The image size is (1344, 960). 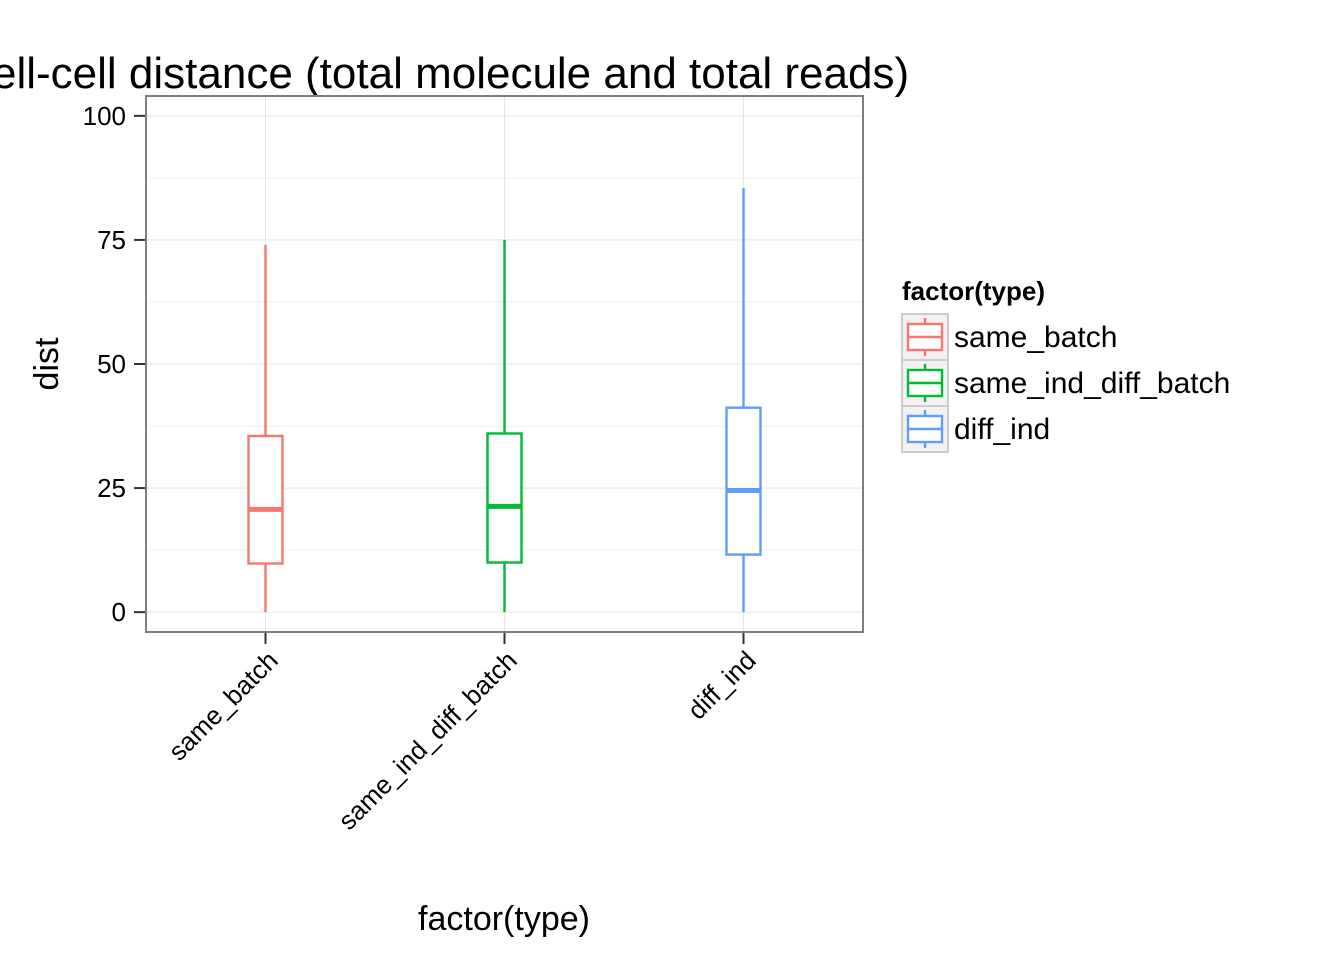 I want to click on x-axis: same_batch same_ind_diff_batch diff_ind, so click(x=462, y=734).